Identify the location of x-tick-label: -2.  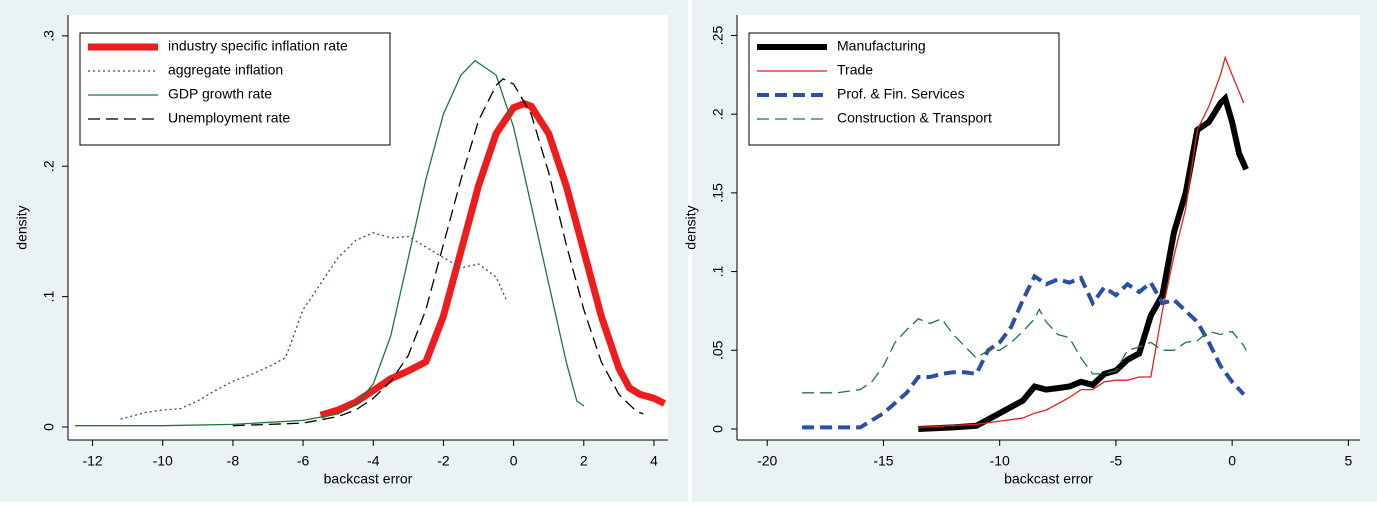
(443, 461).